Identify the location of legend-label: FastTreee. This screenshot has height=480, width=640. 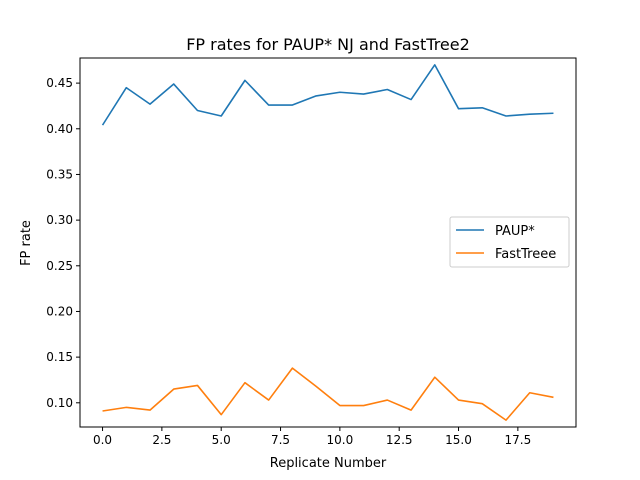
(525, 254).